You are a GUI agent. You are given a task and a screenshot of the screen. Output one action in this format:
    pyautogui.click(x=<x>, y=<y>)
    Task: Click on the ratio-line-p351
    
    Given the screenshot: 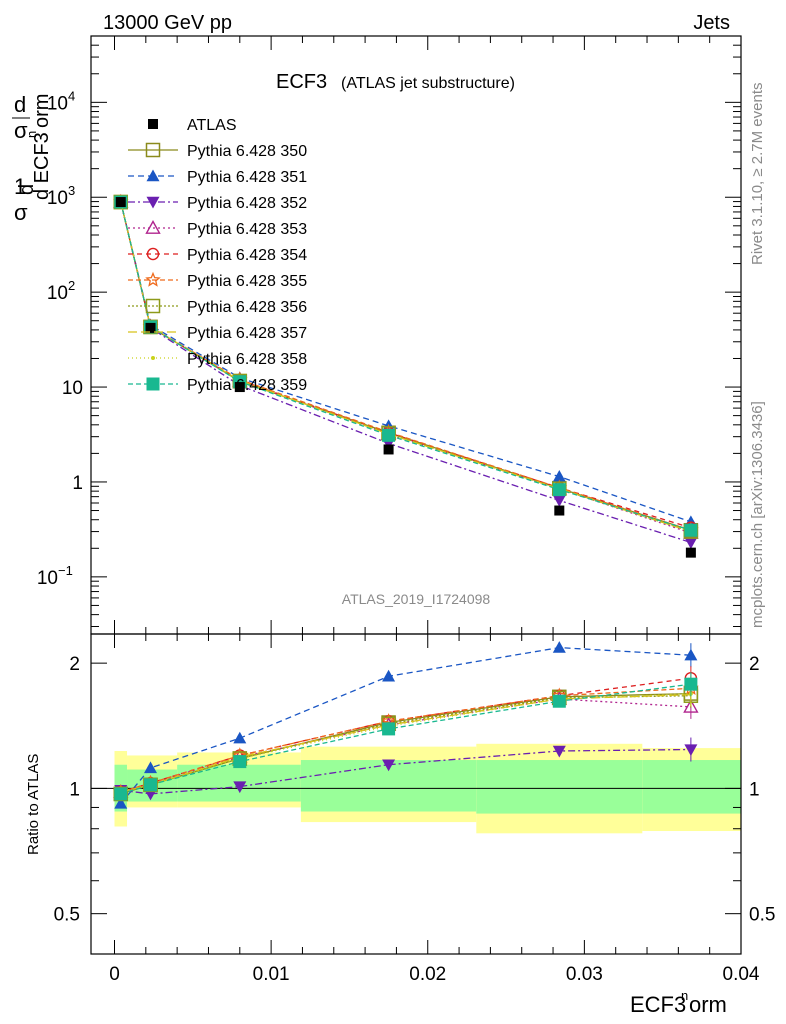 What is the action you would take?
    pyautogui.click(x=405, y=725)
    